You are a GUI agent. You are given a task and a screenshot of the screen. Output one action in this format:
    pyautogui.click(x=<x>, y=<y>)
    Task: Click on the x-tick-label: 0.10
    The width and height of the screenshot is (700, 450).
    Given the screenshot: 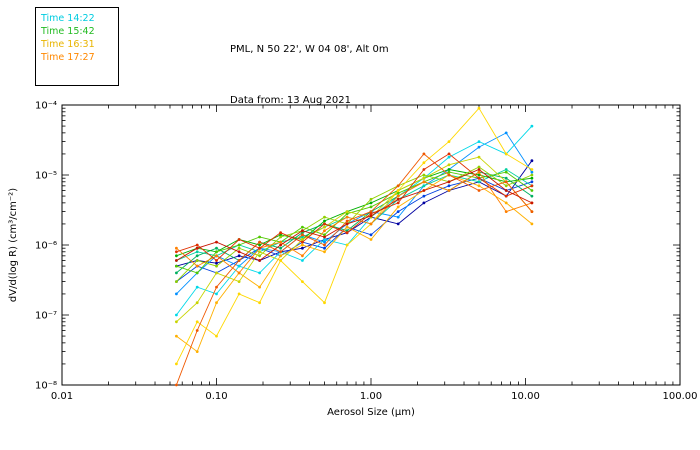 What is the action you would take?
    pyautogui.click(x=216, y=396)
    